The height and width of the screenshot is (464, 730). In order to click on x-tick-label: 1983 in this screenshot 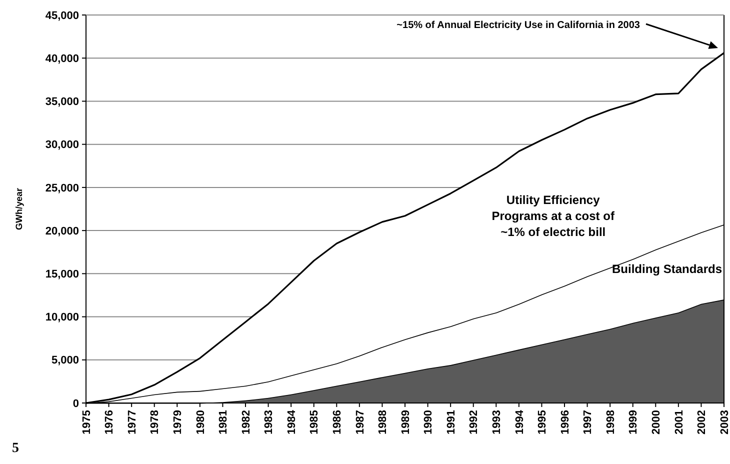, I will do `click(269, 422)`.